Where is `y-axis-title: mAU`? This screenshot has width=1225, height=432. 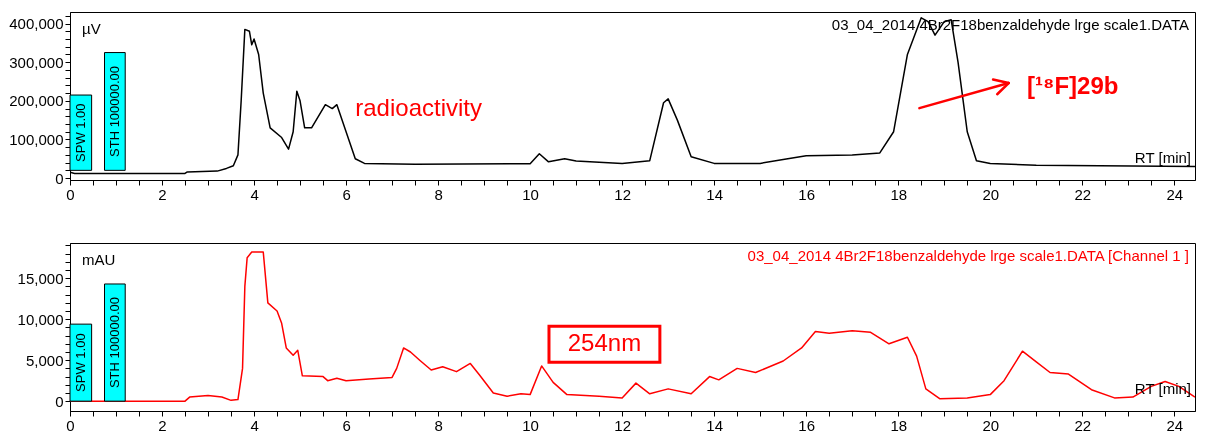
y-axis-title: mAU is located at coordinates (99, 259).